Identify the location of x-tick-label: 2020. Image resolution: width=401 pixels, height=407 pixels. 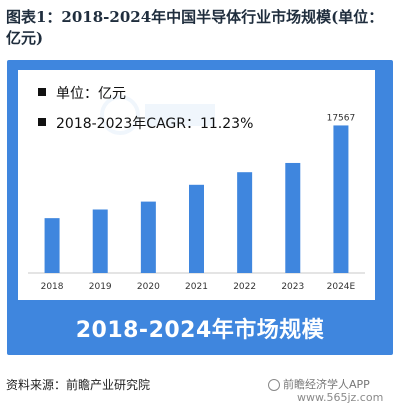
(148, 287).